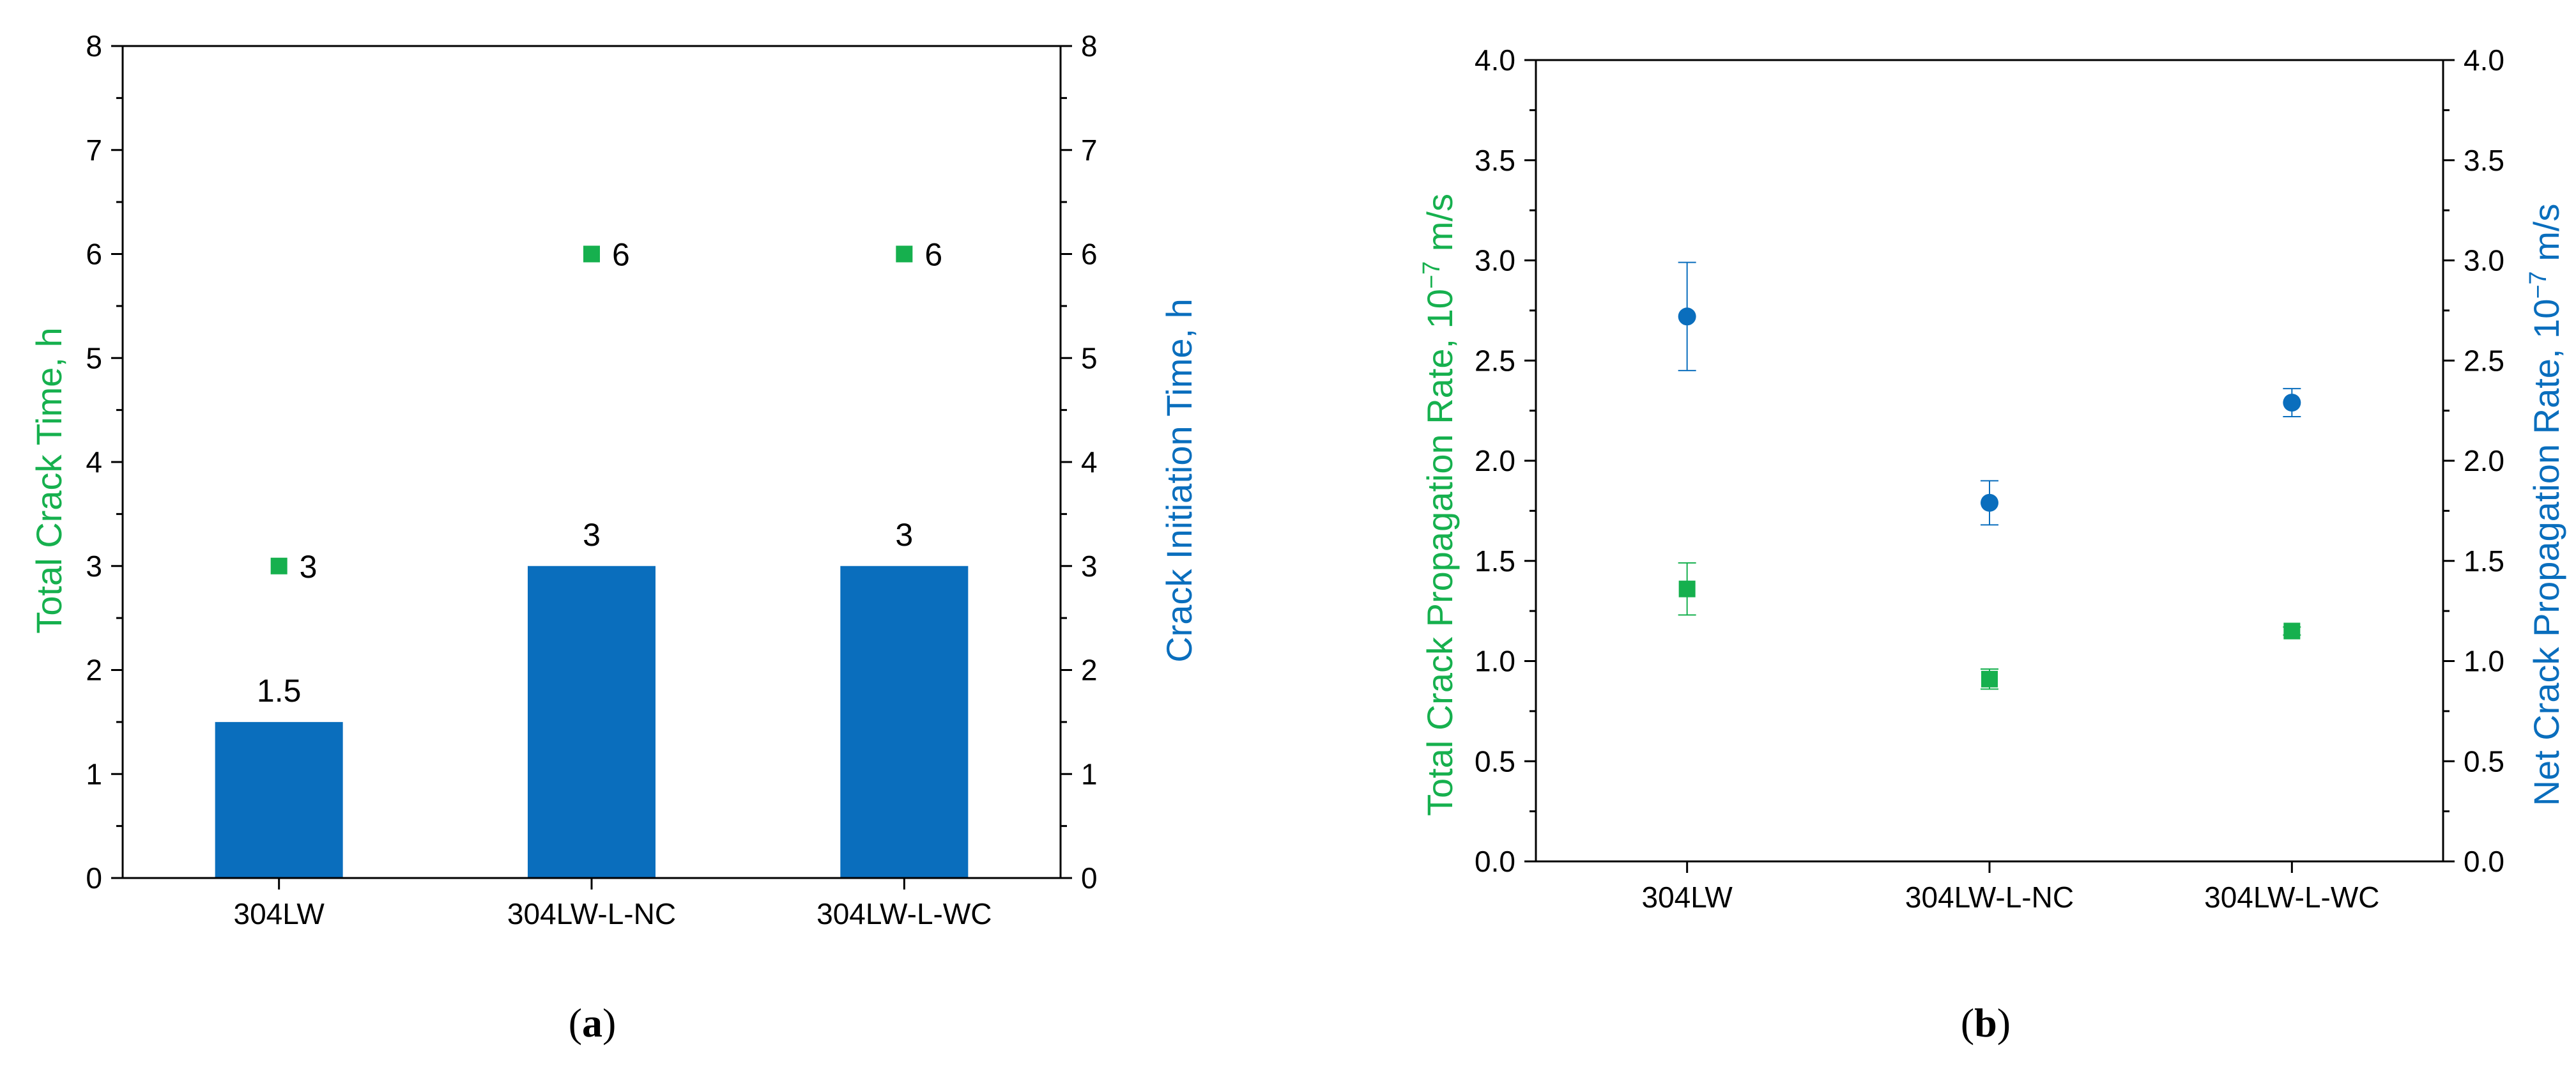  What do you see at coordinates (1495, 360) in the screenshot?
I see `panel-b-left-tick-label: 2.5` at bounding box center [1495, 360].